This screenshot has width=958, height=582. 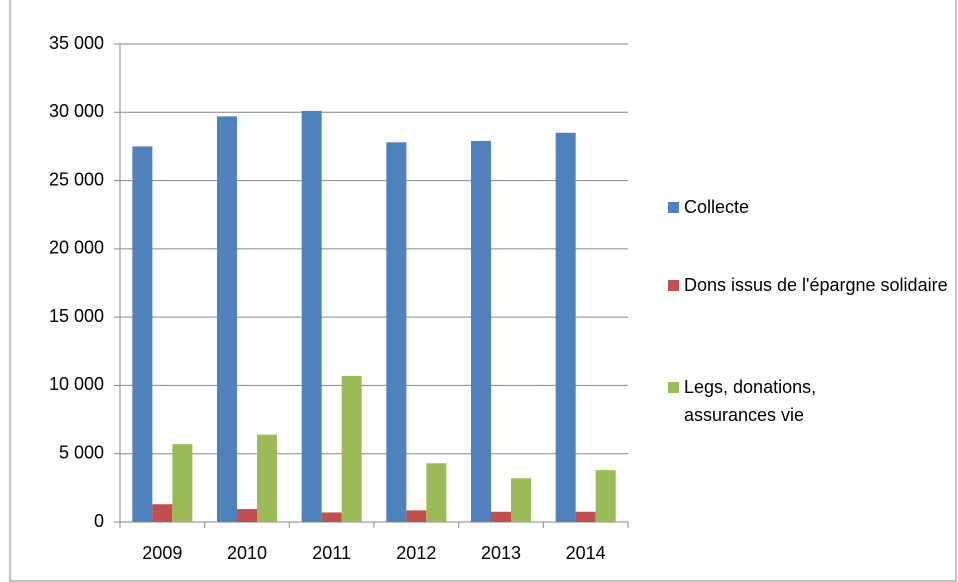 What do you see at coordinates (808, 207) in the screenshot?
I see `legend-entry: Collecte` at bounding box center [808, 207].